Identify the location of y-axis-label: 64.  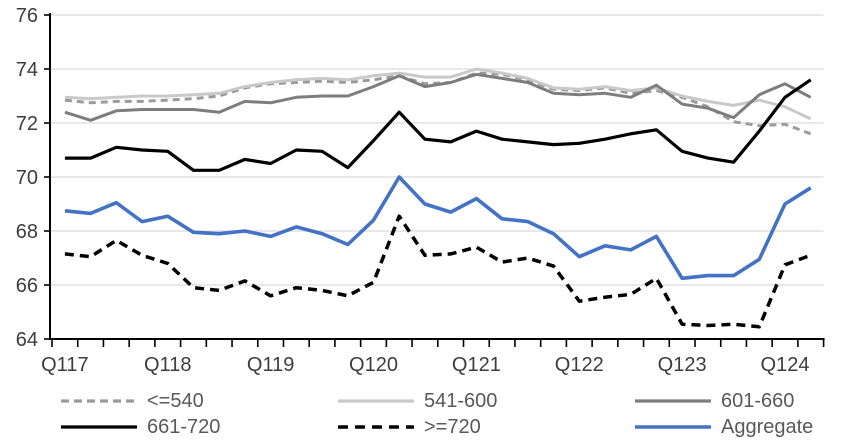
(27, 340).